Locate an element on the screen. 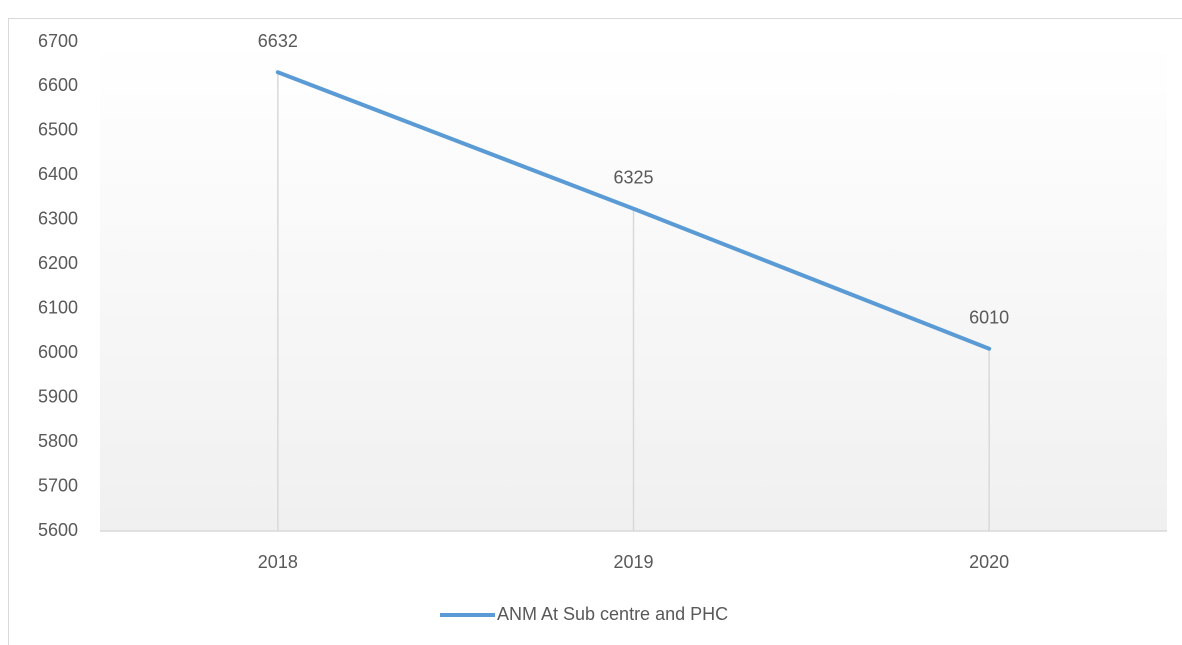  x-tick-label: 2020 is located at coordinates (989, 562).